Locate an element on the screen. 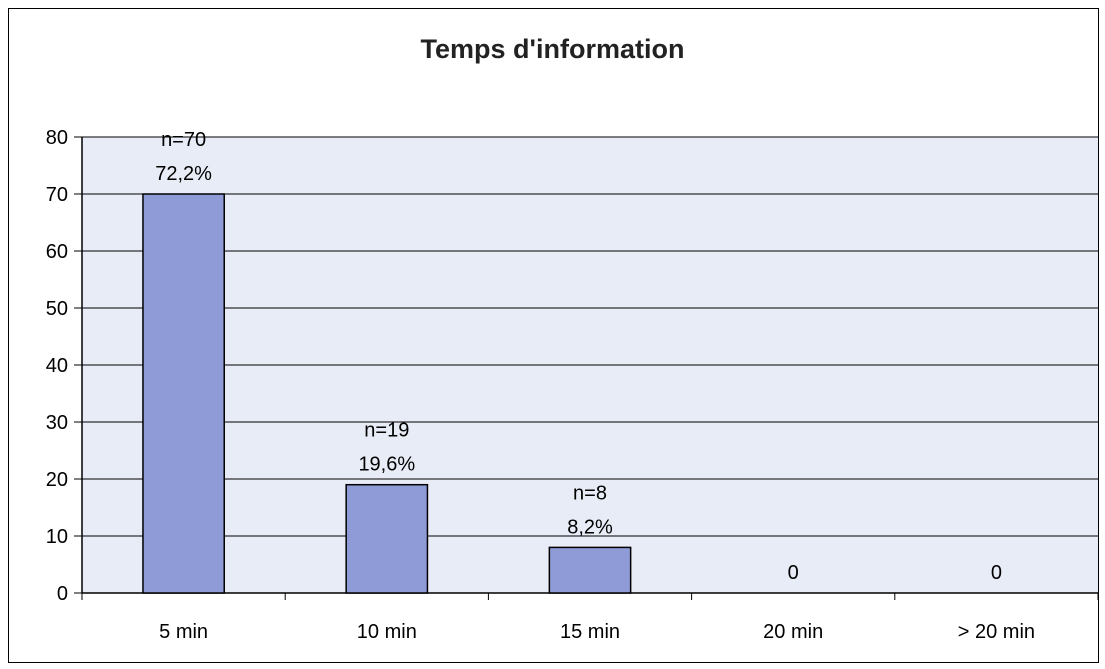  x-tick-label: 20 min is located at coordinates (793, 632).